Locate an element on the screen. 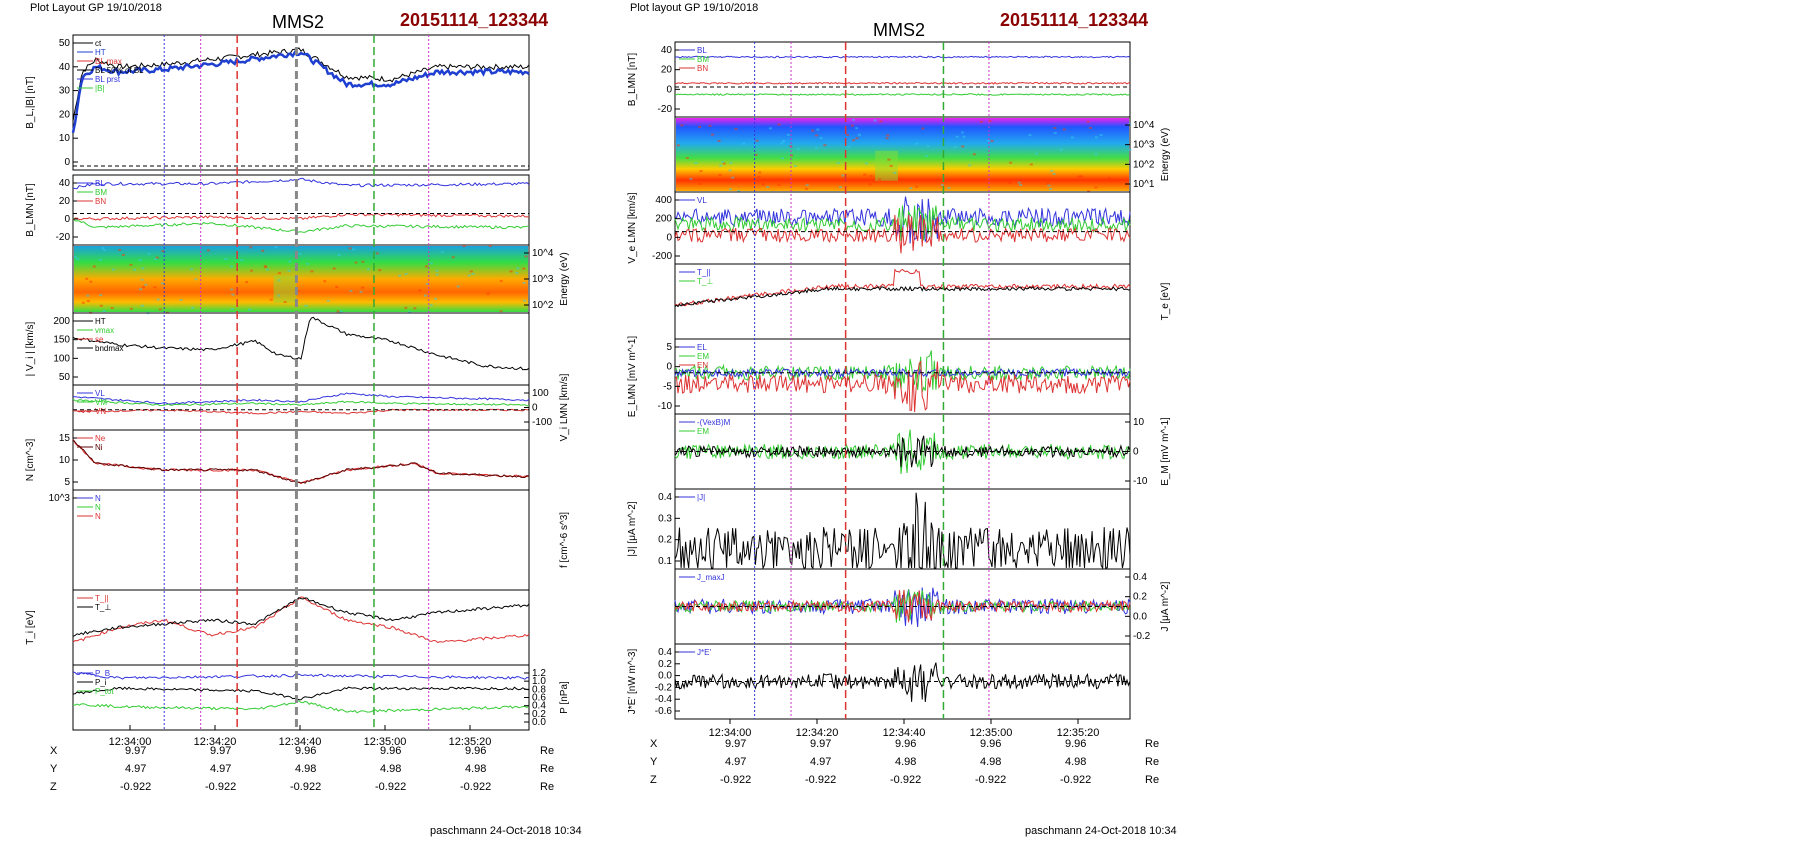 This screenshot has width=1804, height=841. panel-8: 0.4 0.2 0.0 -0.2 J [μA m^-2] J_maxJ is located at coordinates (922, 606).